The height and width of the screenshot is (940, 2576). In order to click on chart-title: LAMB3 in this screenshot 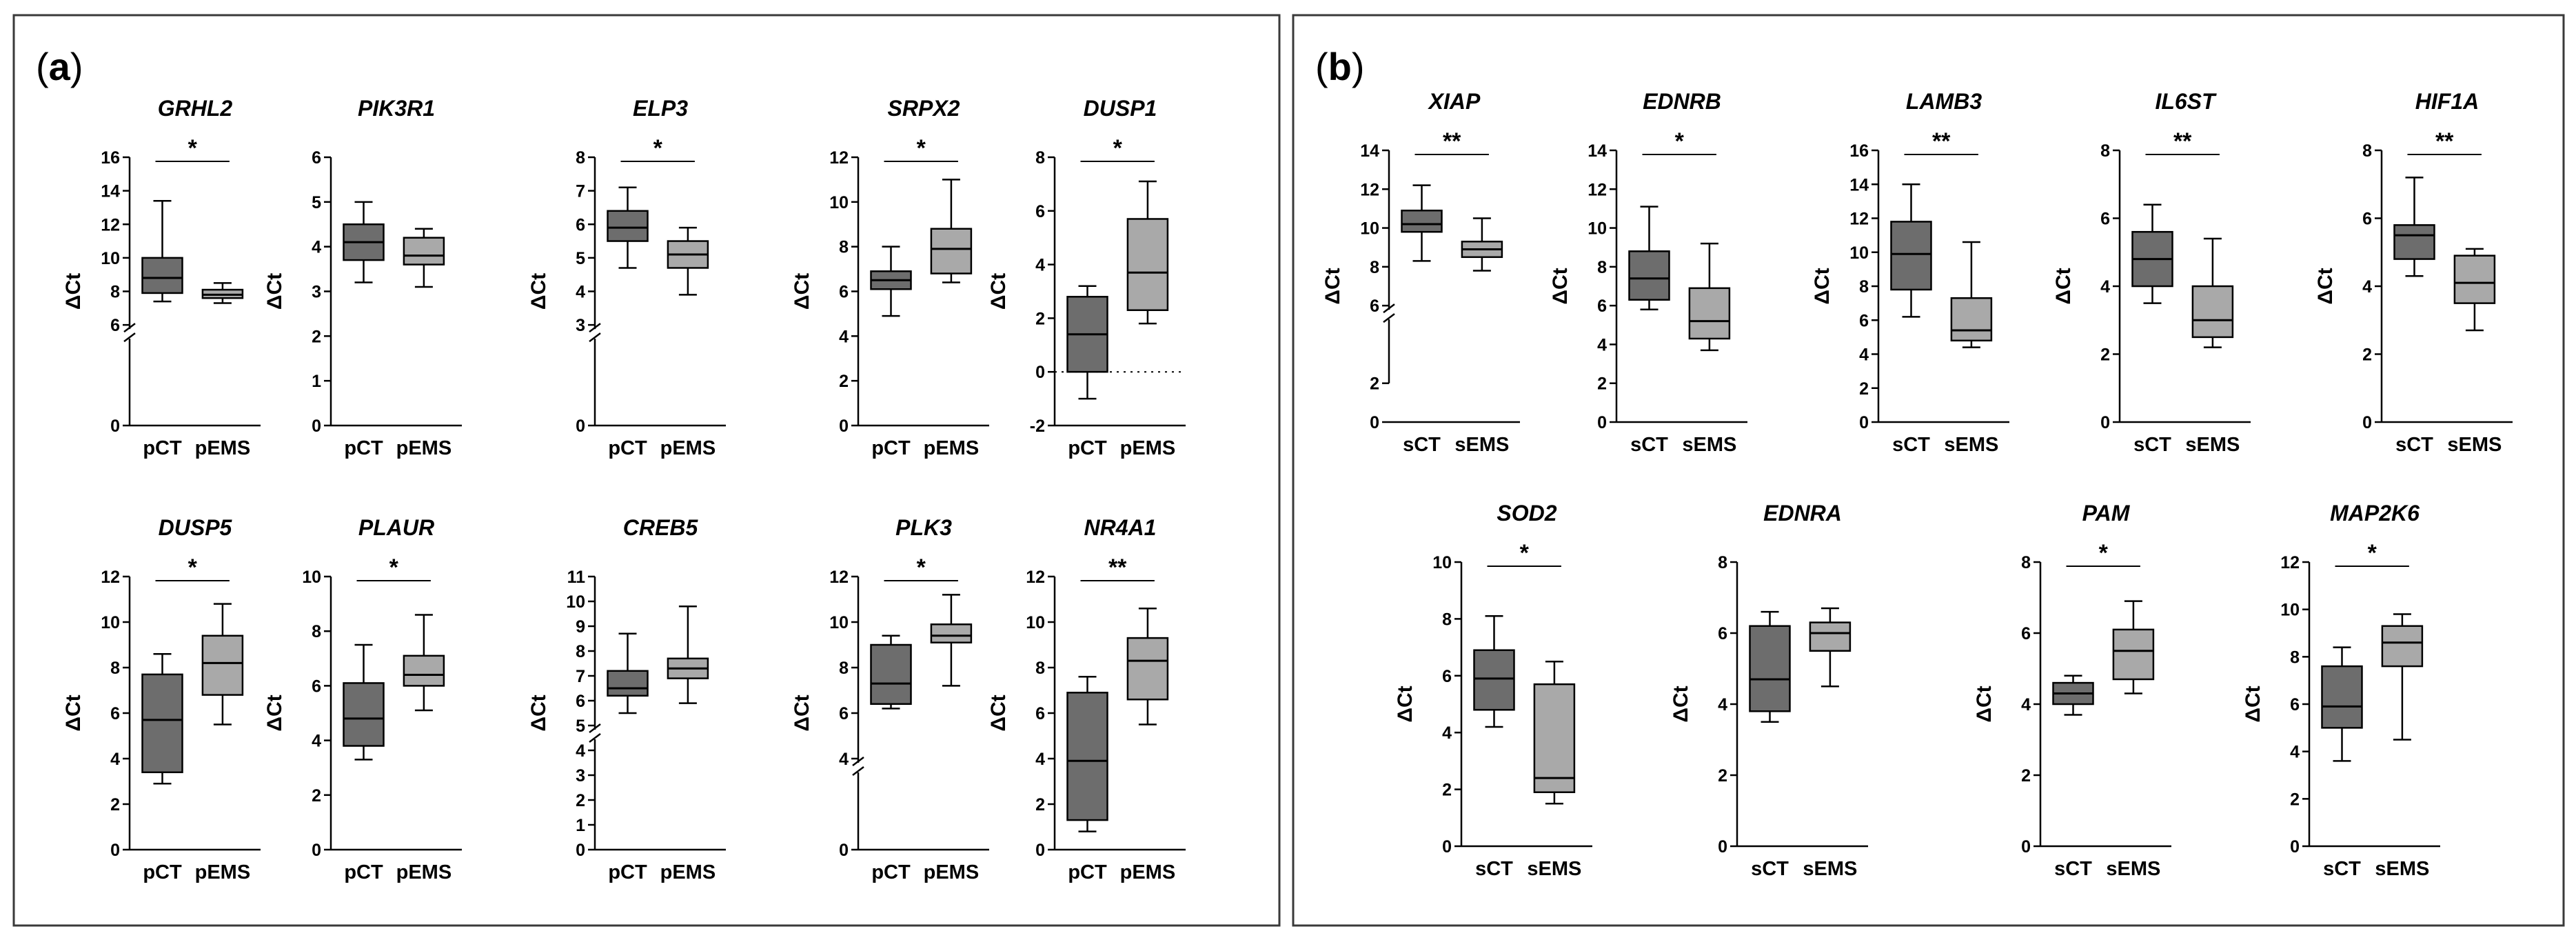, I will do `click(1944, 101)`.